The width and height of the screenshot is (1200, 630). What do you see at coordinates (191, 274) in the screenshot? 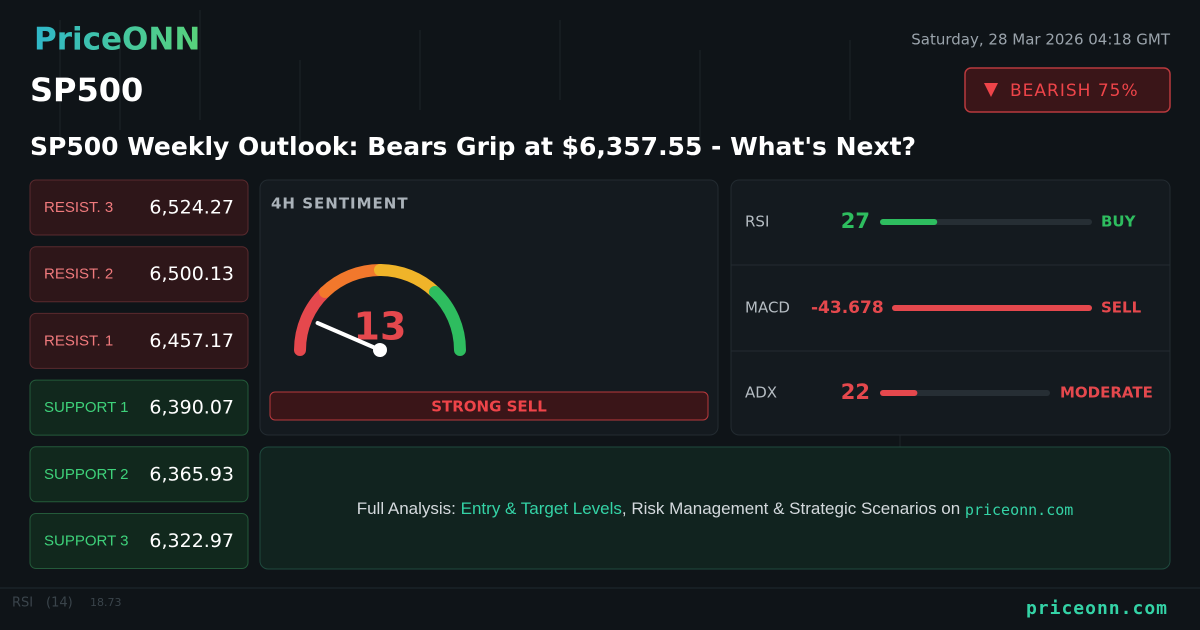
I see `level-price: 6,500.13` at bounding box center [191, 274].